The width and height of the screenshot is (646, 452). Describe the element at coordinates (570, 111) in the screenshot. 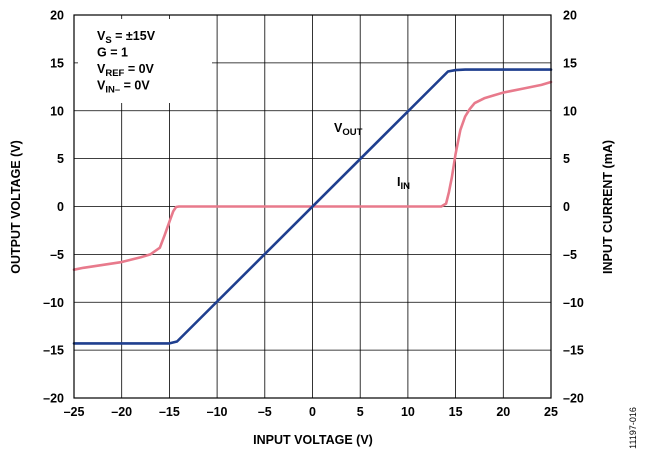

I see `y-right-tick-label: 10` at that location.